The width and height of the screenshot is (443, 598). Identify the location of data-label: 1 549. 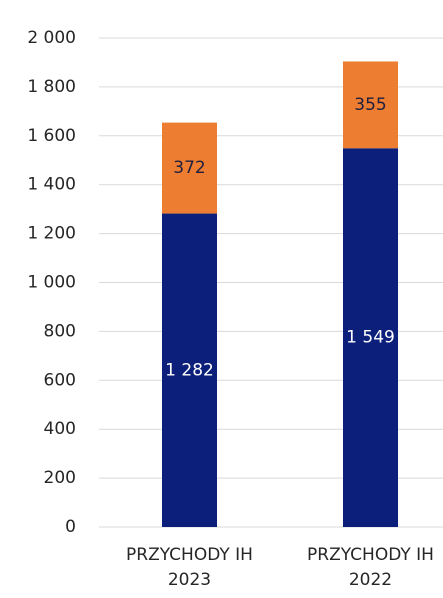
(370, 338).